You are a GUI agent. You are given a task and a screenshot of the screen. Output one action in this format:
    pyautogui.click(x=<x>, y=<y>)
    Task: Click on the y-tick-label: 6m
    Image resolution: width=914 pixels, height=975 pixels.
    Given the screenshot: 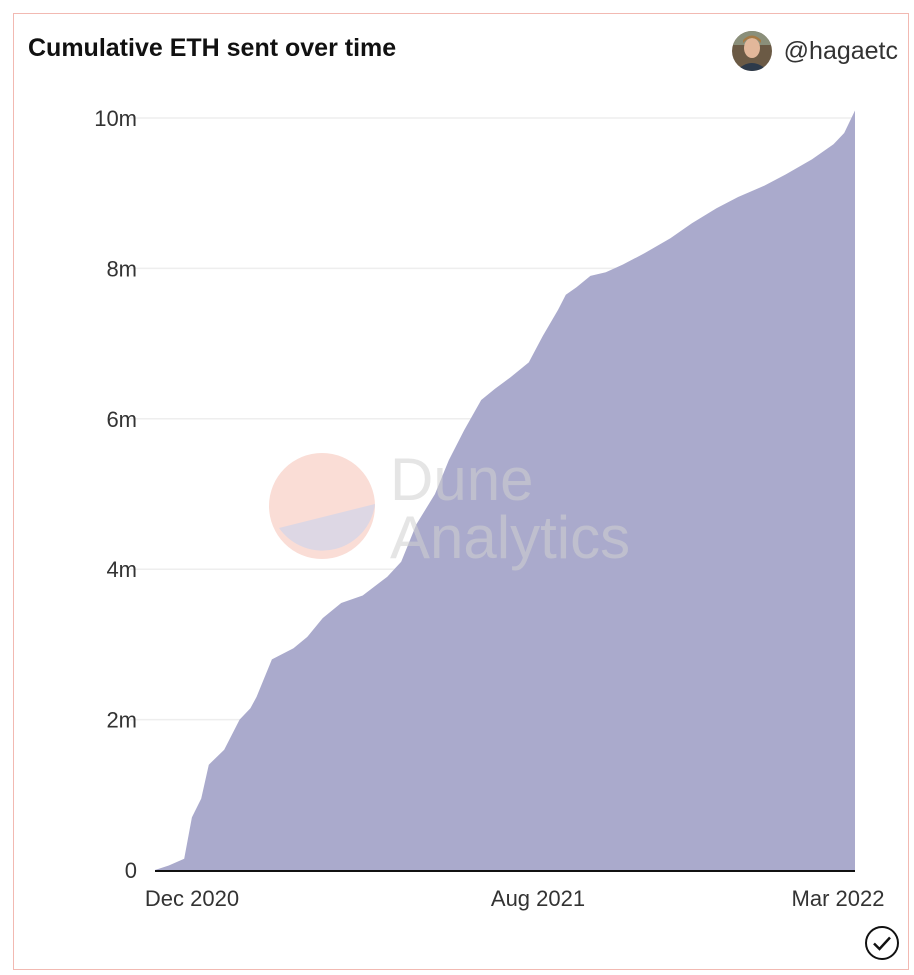 What is the action you would take?
    pyautogui.click(x=121, y=419)
    